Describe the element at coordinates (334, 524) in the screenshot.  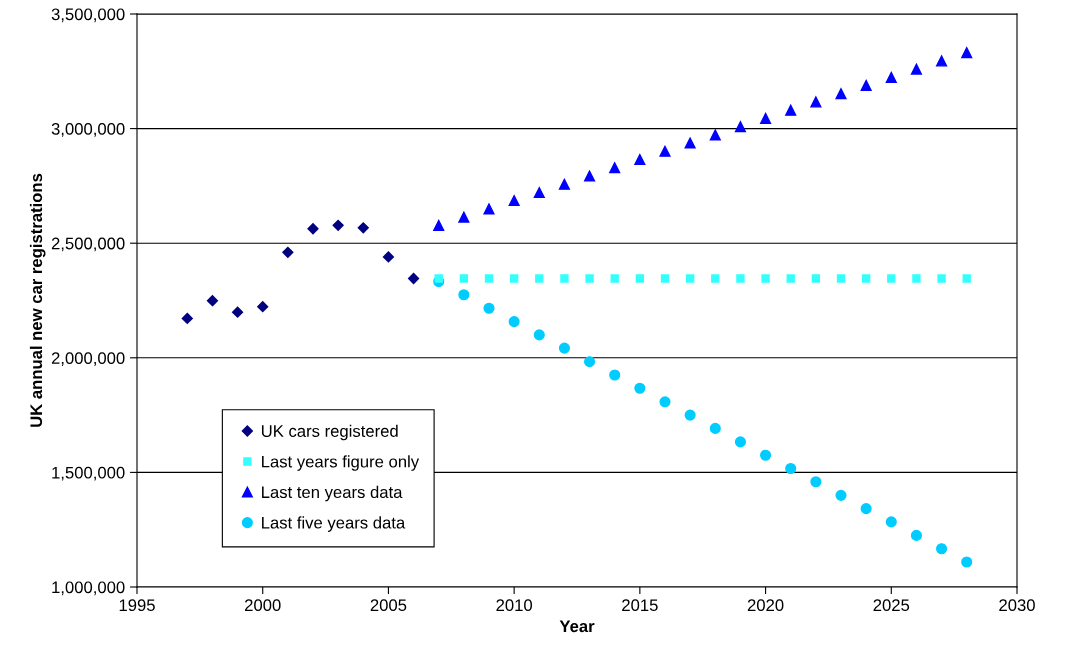
I see `legend-label: Last five years data` at that location.